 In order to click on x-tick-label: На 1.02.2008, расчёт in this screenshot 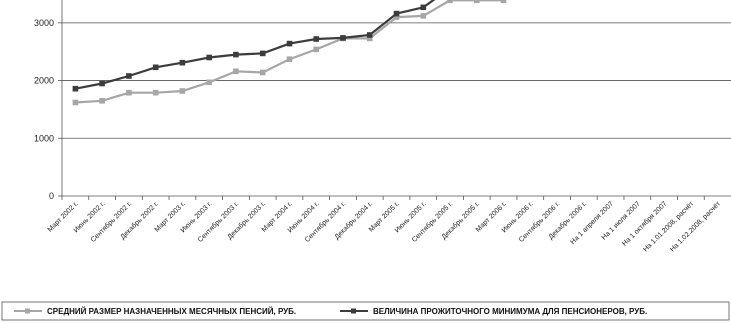, I will do `click(696, 227)`.